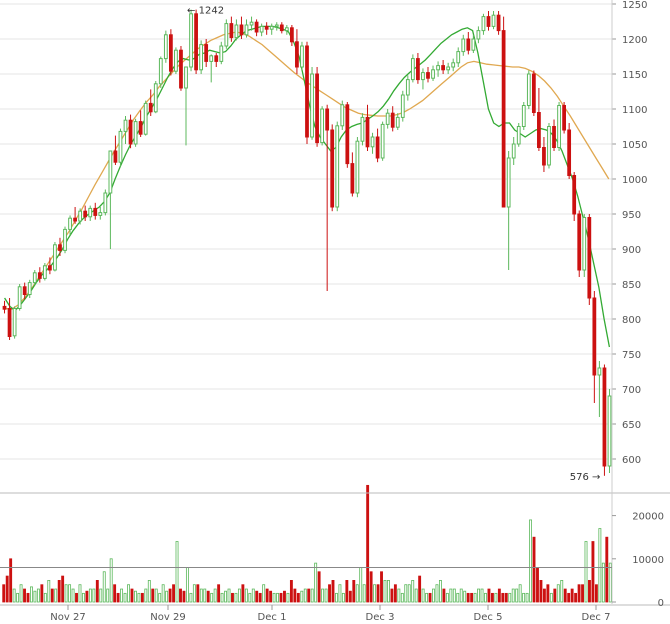  Describe the element at coordinates (631, 460) in the screenshot. I see `price-tick-label: 600` at that location.